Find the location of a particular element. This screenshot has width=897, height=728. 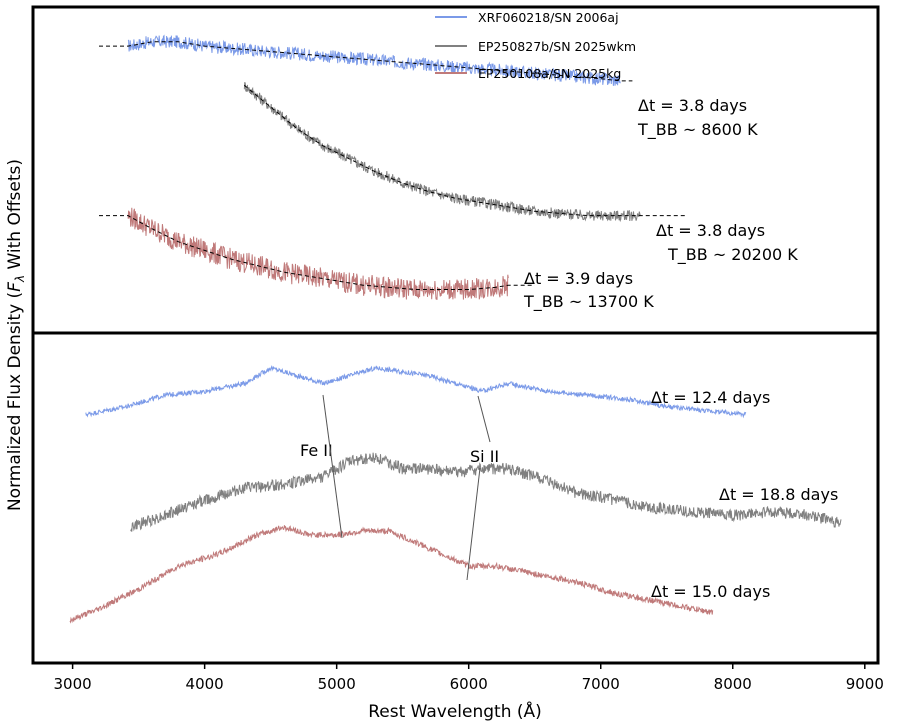

top-annotation-sn2025kg: Δt = 3.9 days T_BB ~ 13700 K is located at coordinates (588, 290).